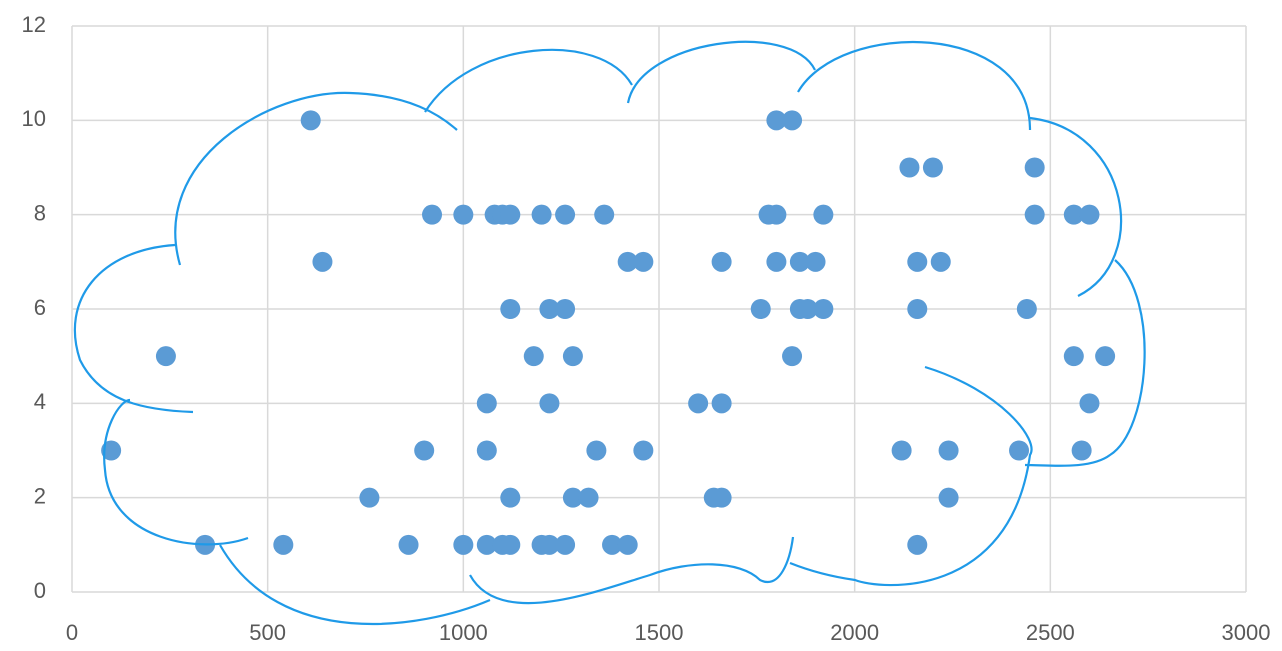 This screenshot has width=1282, height=651. Describe the element at coordinates (40, 212) in the screenshot. I see `y-tick-label: 8` at that location.